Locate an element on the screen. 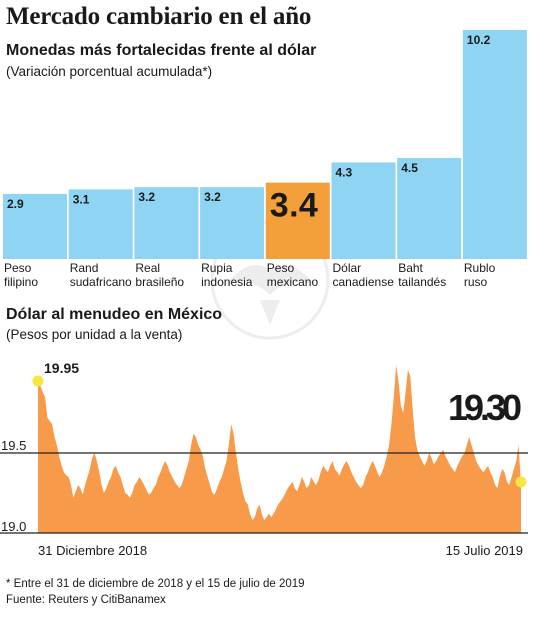 This screenshot has height=620, width=533. start-point is located at coordinates (38, 381).